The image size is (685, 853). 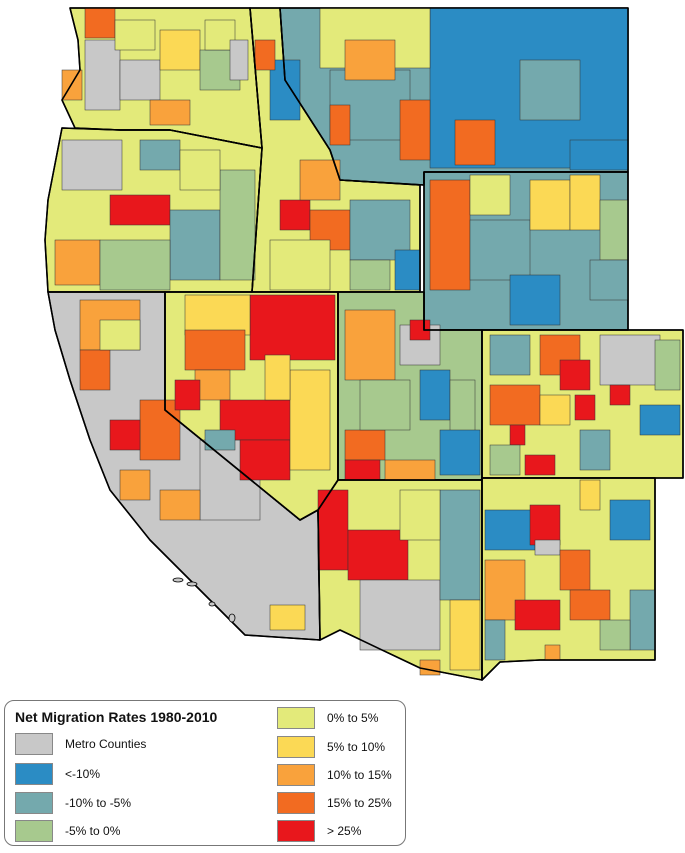 I want to click on legend-label: -5% to 0%, so click(x=93, y=831).